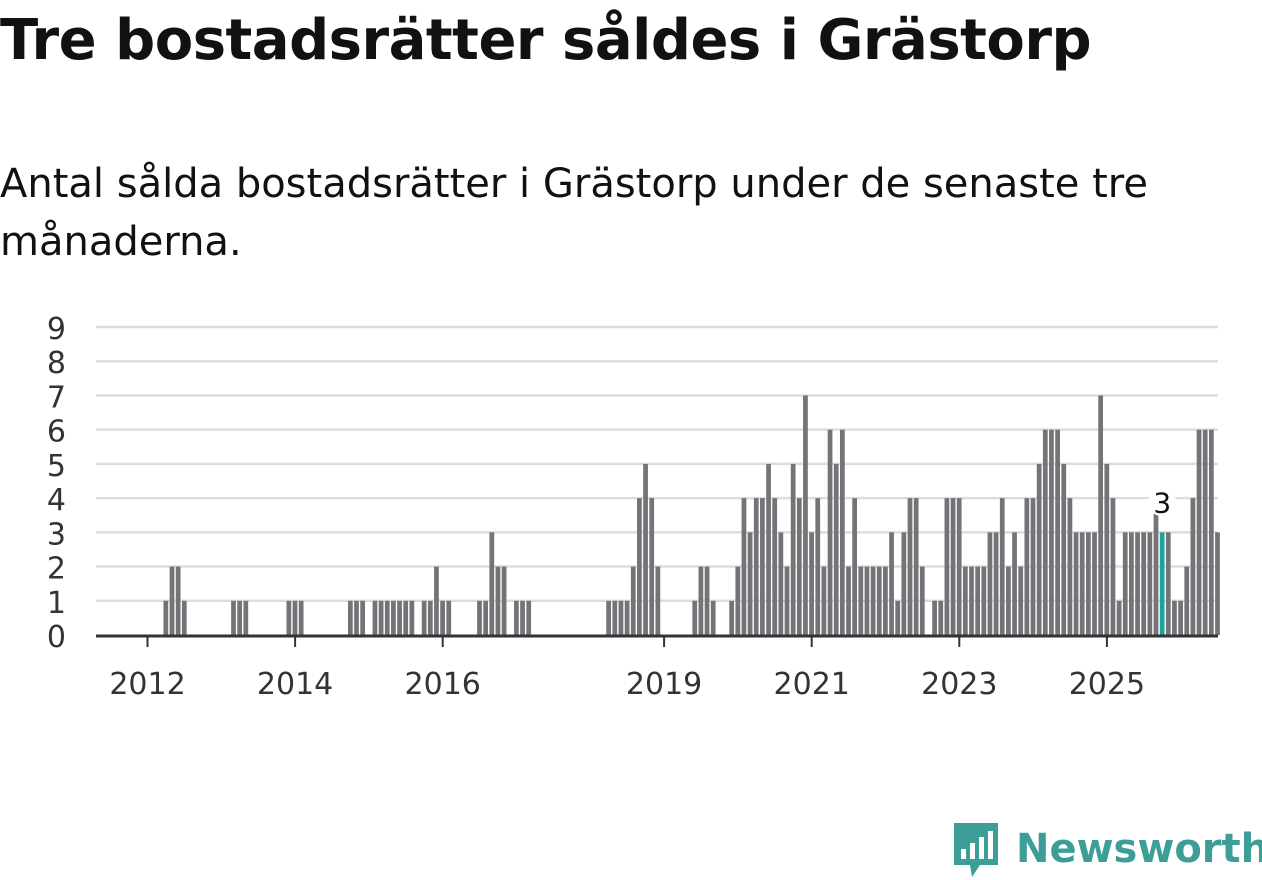  I want to click on highlight-bar, so click(1162, 583).